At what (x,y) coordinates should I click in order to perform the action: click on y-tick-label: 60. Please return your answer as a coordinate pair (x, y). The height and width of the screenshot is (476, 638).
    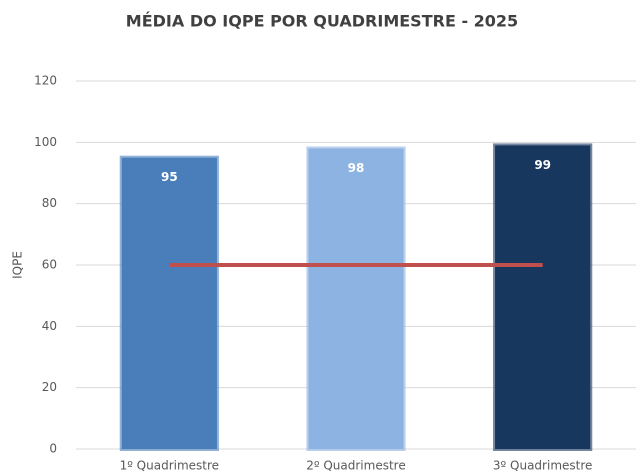
    Looking at the image, I should click on (49, 265).